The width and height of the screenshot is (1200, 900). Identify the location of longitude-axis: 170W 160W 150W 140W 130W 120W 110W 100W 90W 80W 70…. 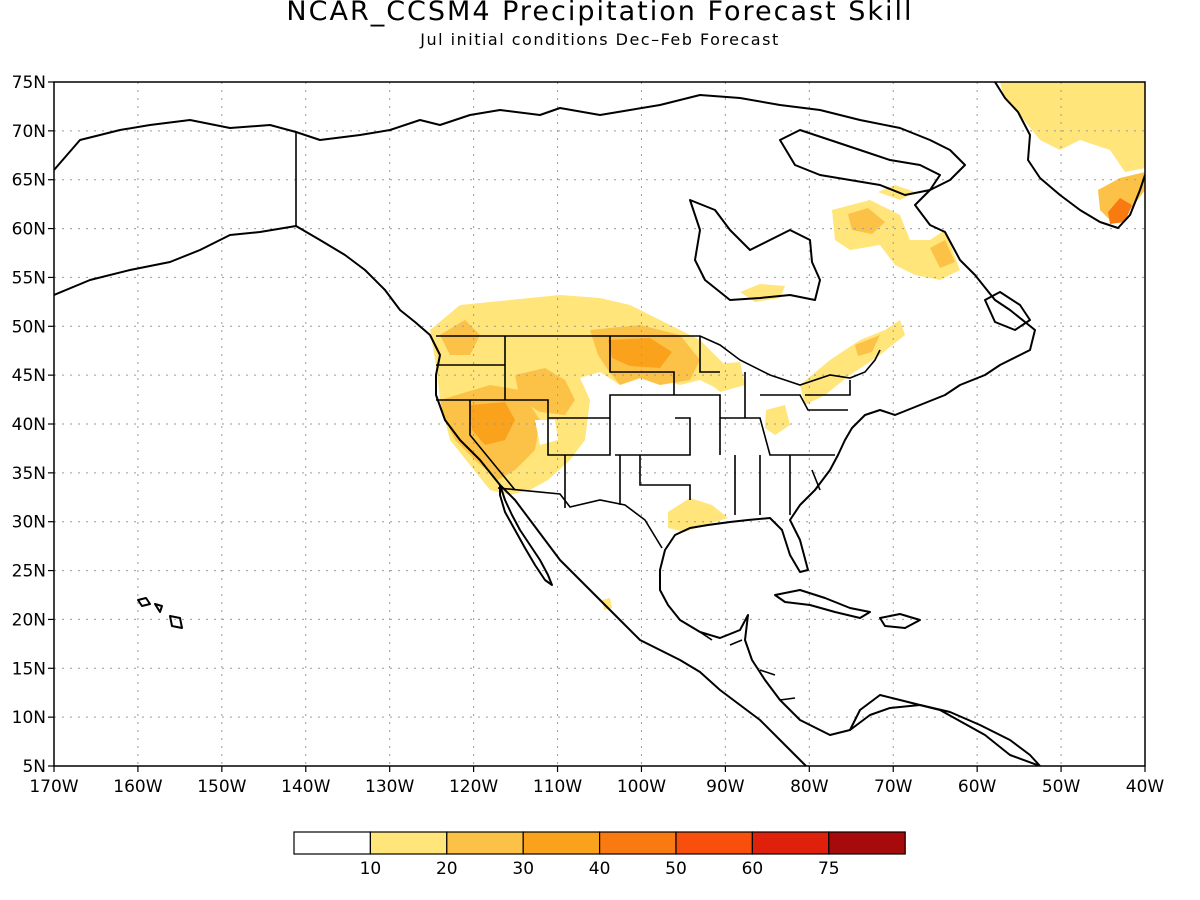
(596, 781).